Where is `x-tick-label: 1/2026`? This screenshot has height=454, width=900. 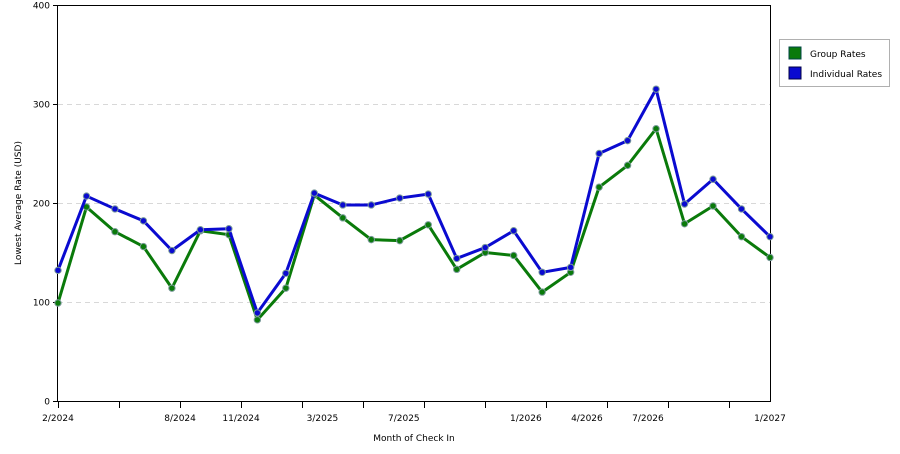
x-tick-label: 1/2026 is located at coordinates (526, 419).